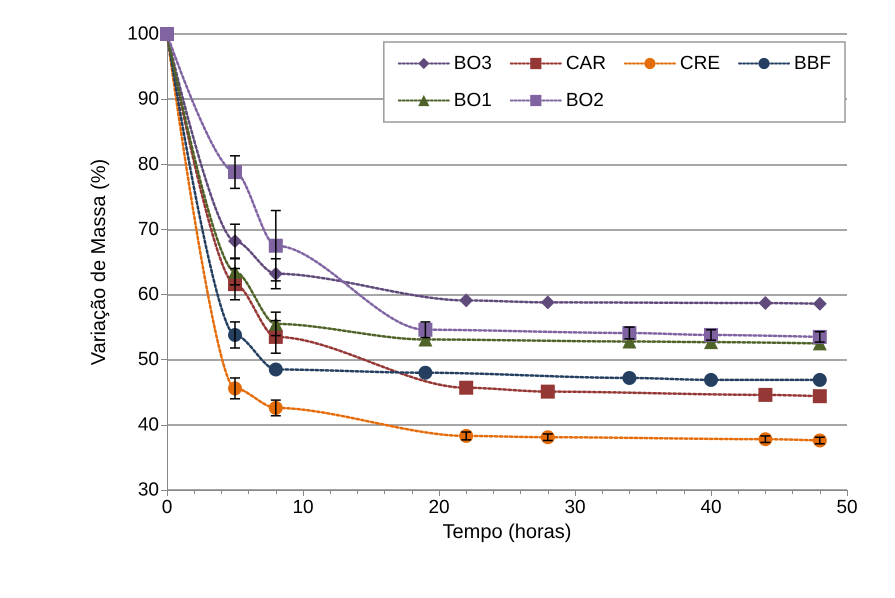 This screenshot has height=598, width=895. What do you see at coordinates (148, 295) in the screenshot?
I see `y-tick-label: 60` at bounding box center [148, 295].